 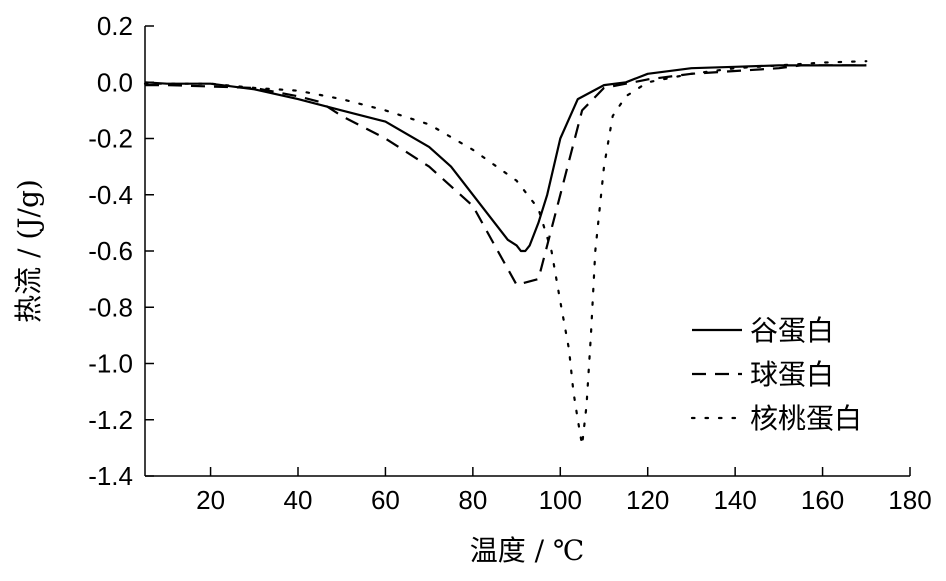 What do you see at coordinates (210, 500) in the screenshot?
I see `x-tick-label: 20` at bounding box center [210, 500].